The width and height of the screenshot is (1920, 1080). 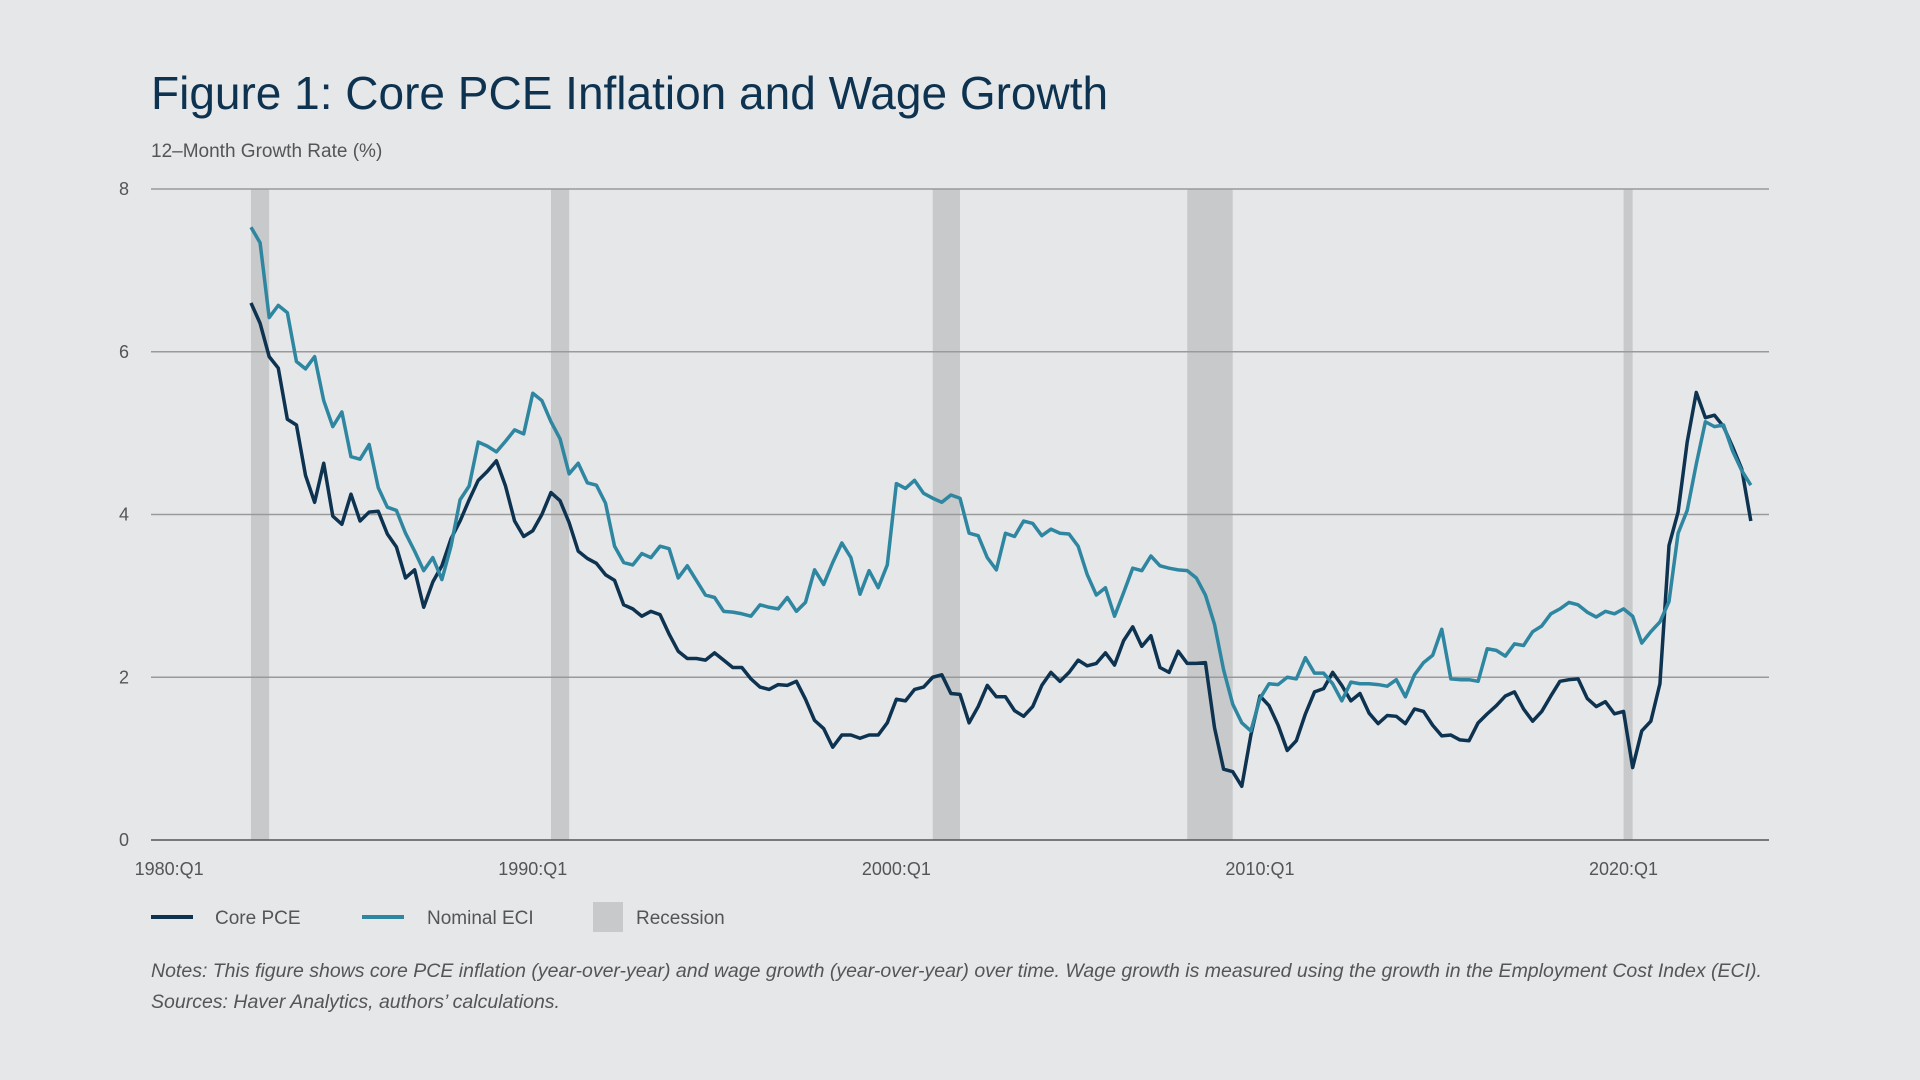 I want to click on legend-label: Core PCE, so click(x=258, y=918).